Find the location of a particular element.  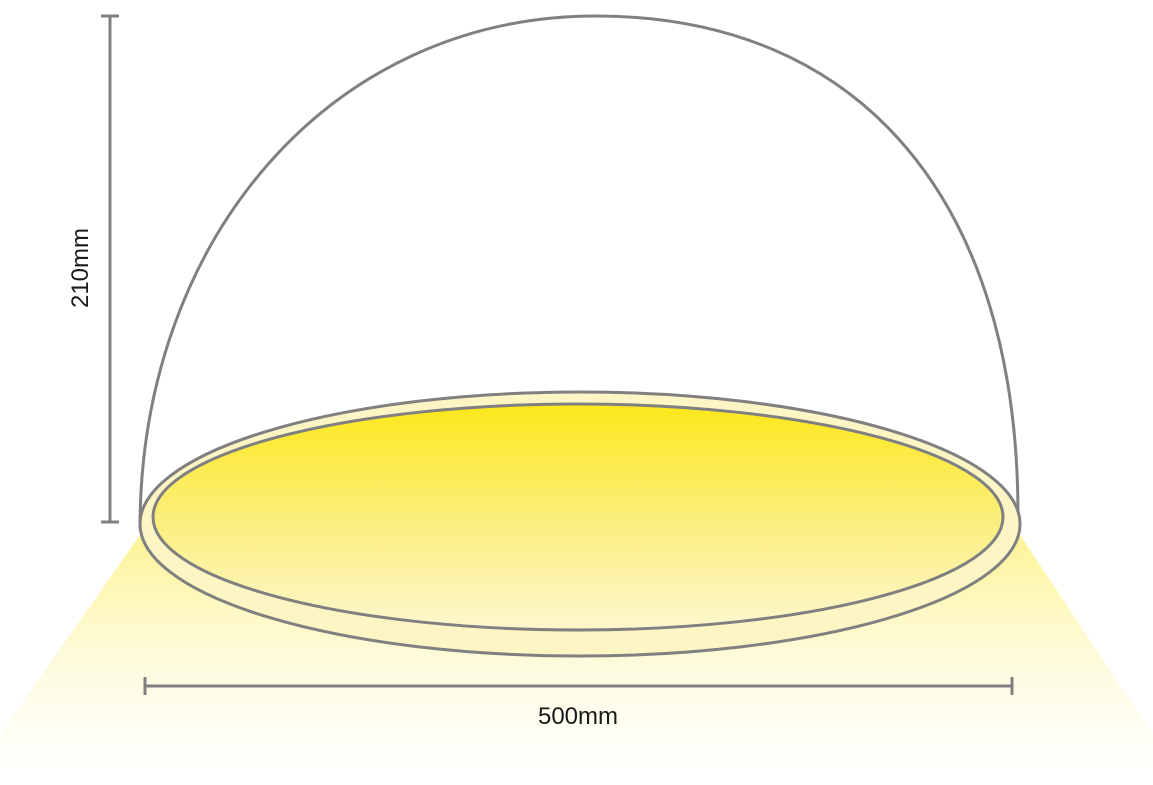

height-dimension is located at coordinates (110, 269).